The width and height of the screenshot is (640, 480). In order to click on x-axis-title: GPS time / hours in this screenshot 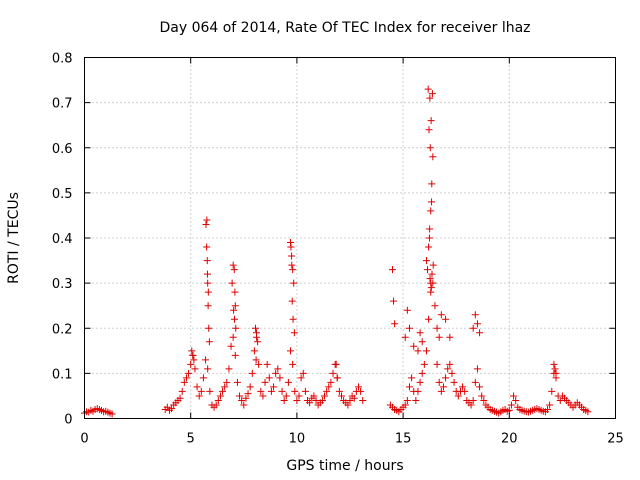, I will do `click(344, 466)`.